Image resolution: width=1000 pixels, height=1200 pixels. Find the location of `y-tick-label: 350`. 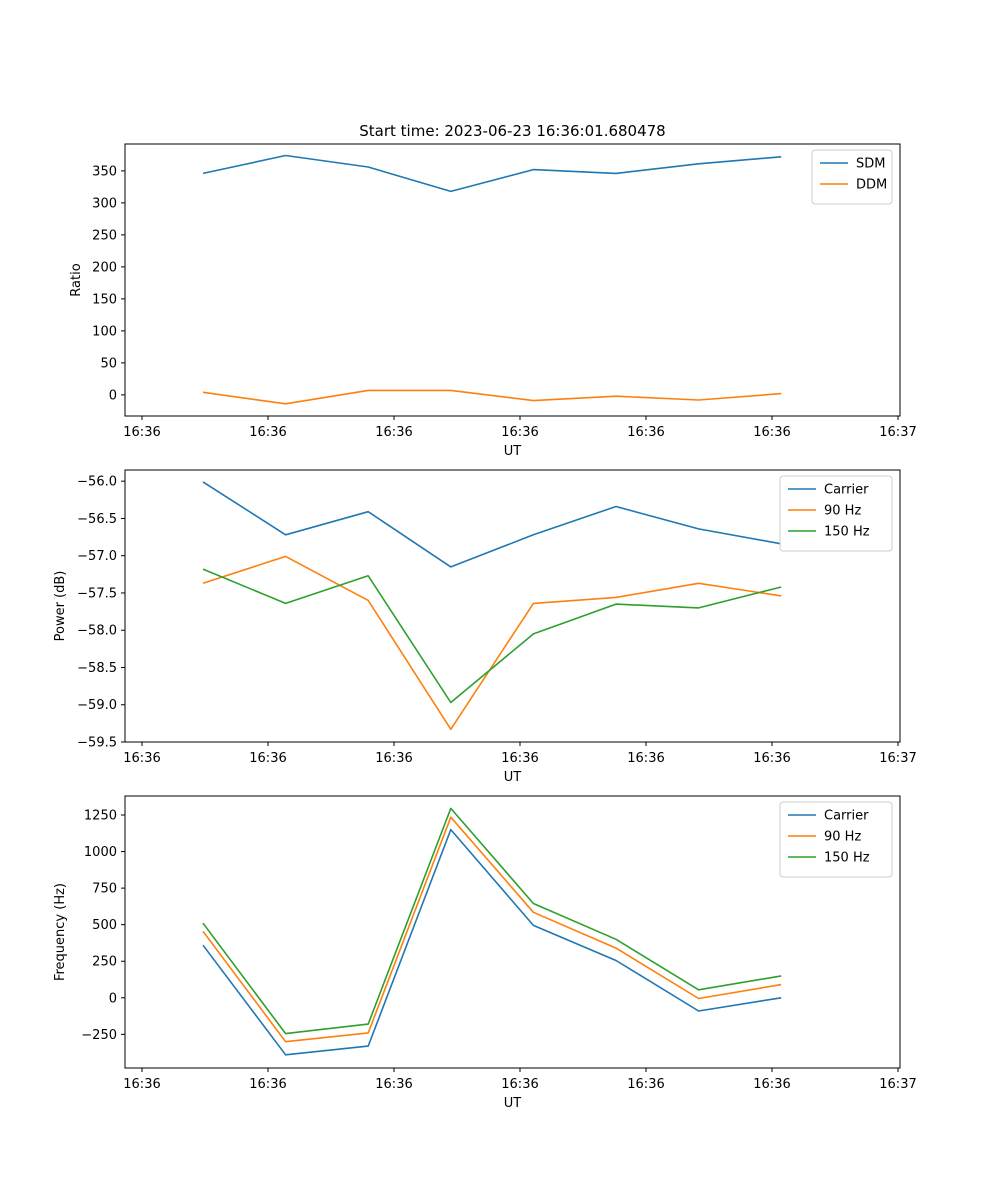

y-tick-label: 350 is located at coordinates (104, 171).